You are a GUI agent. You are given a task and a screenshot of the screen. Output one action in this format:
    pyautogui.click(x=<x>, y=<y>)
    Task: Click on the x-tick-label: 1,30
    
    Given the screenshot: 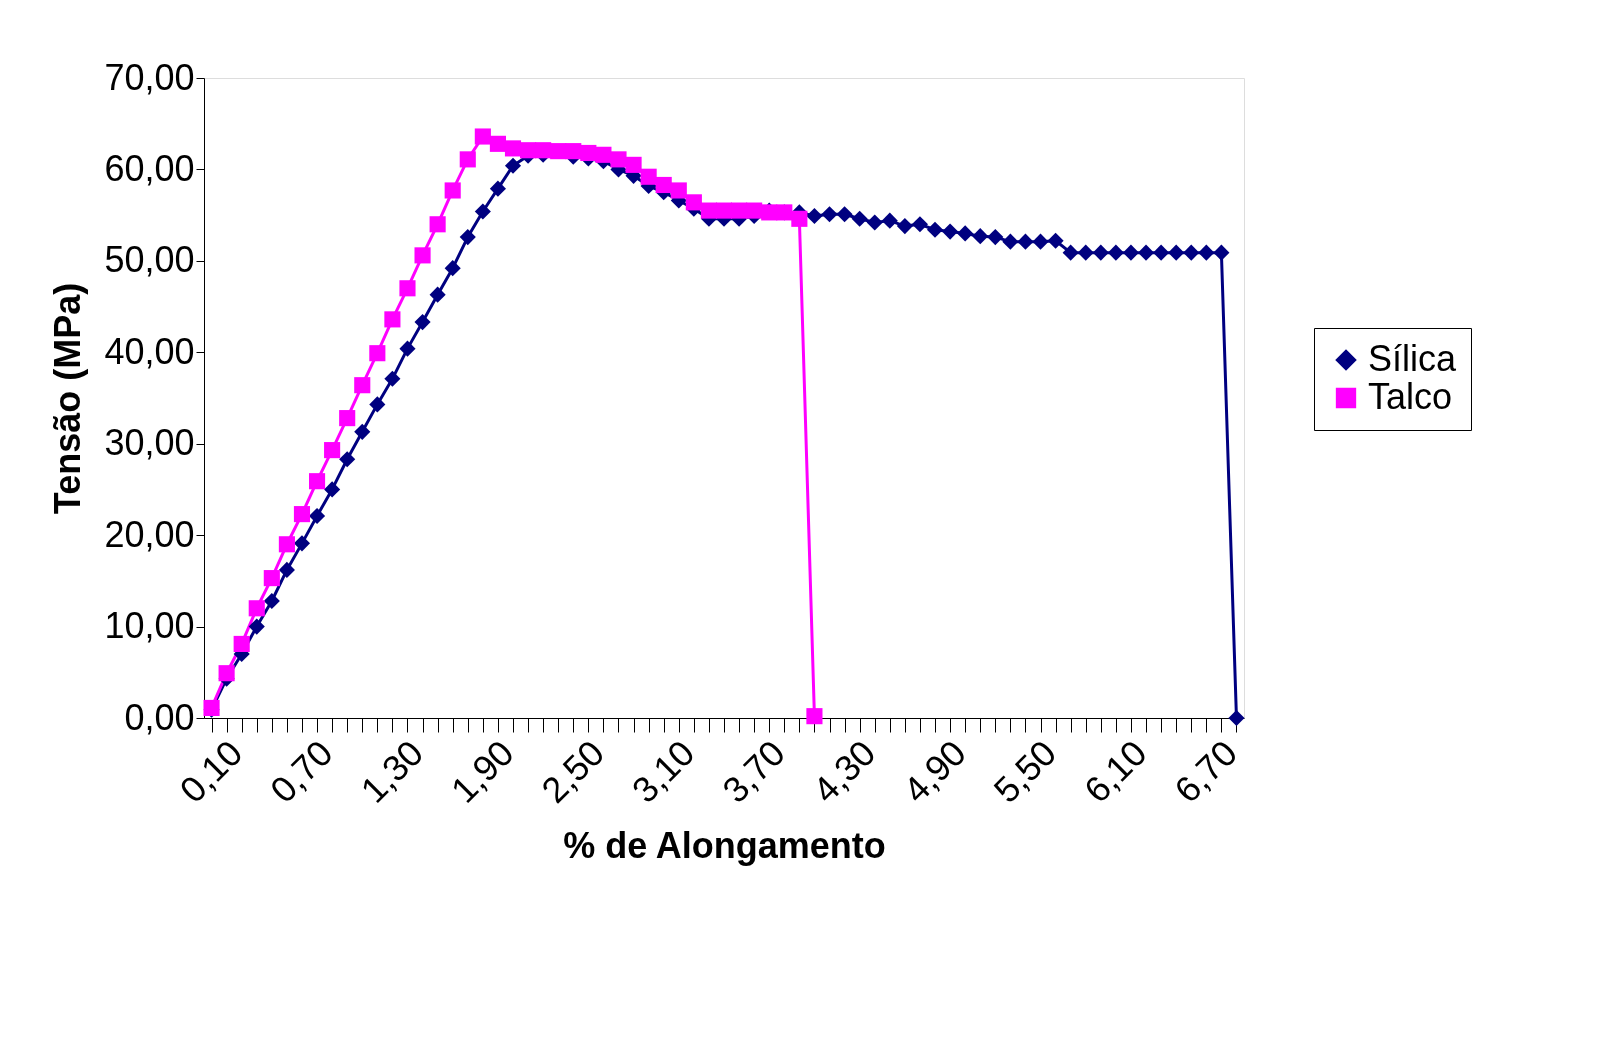 What is the action you would take?
    pyautogui.click(x=392, y=771)
    